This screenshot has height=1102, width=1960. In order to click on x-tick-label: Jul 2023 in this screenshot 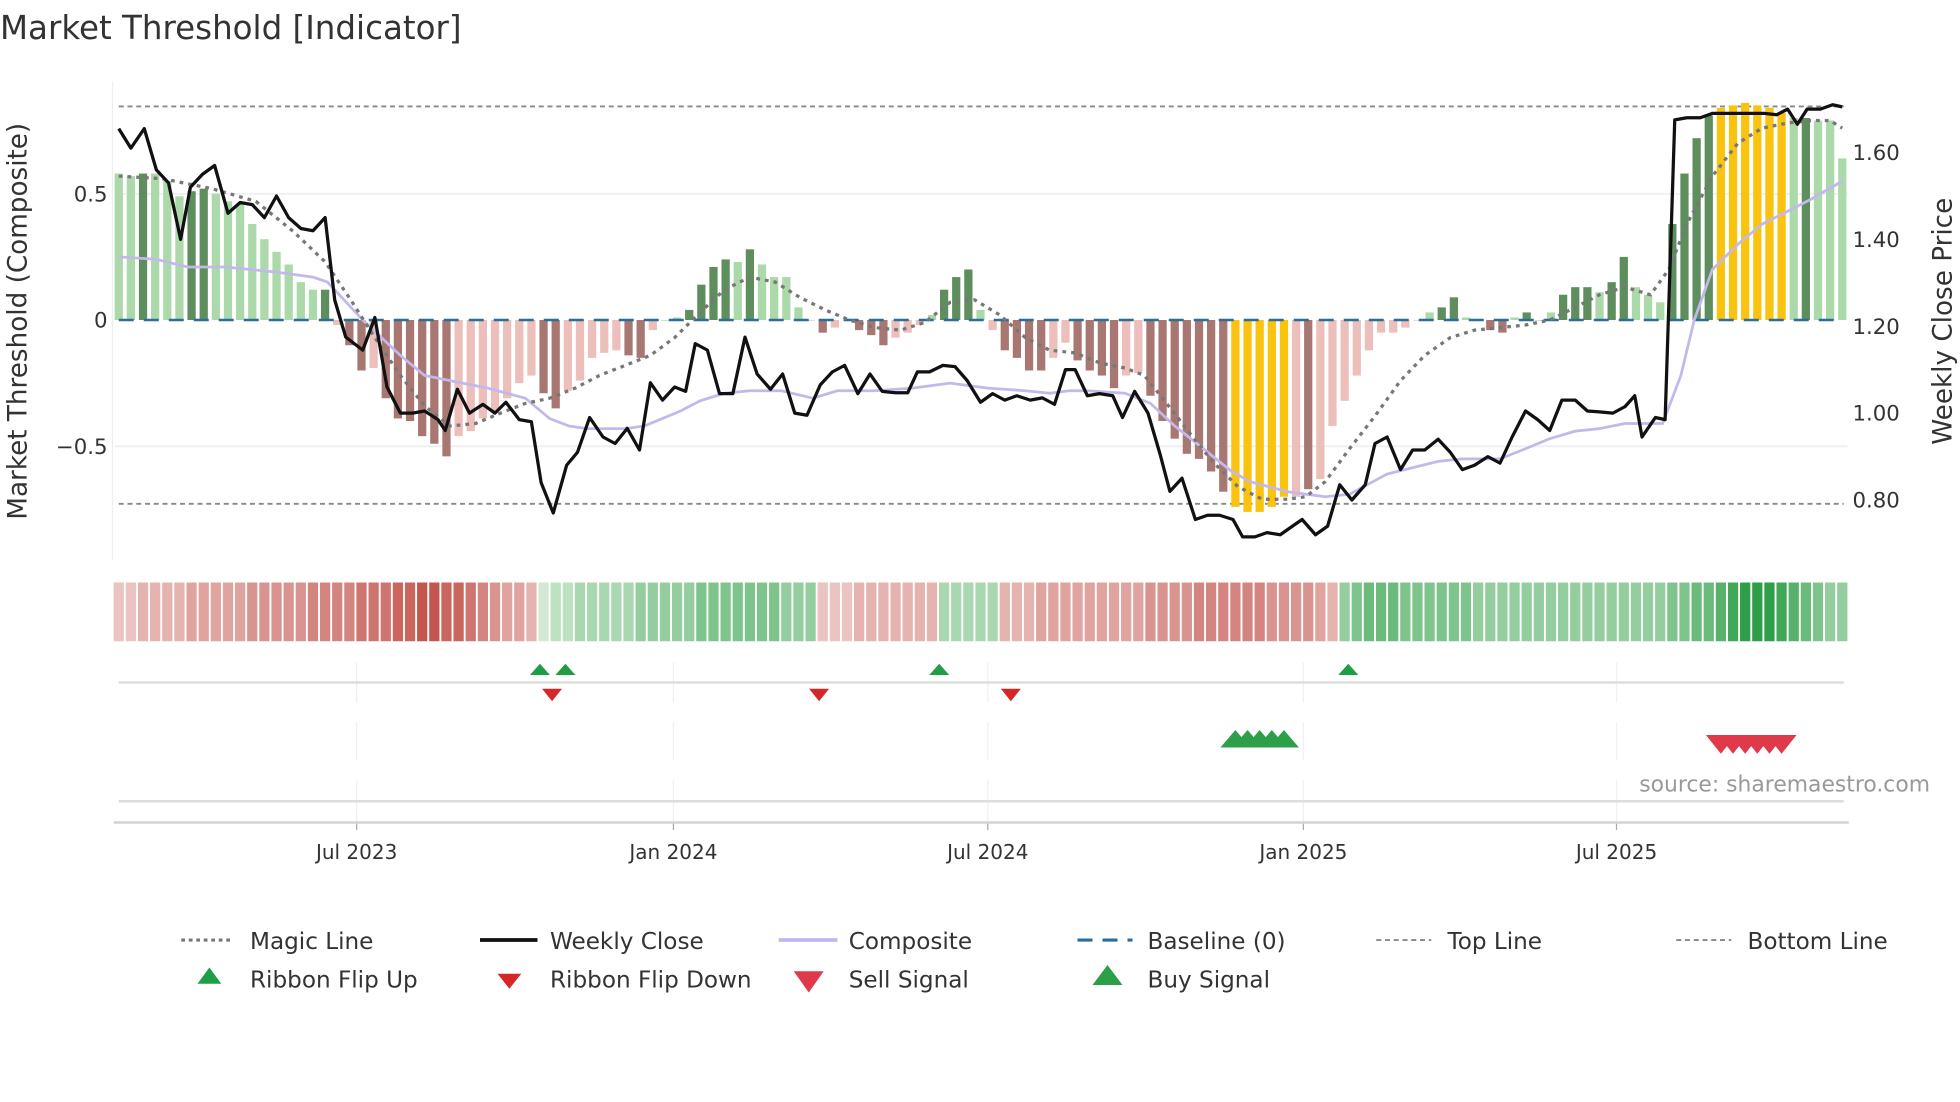, I will do `click(355, 852)`.